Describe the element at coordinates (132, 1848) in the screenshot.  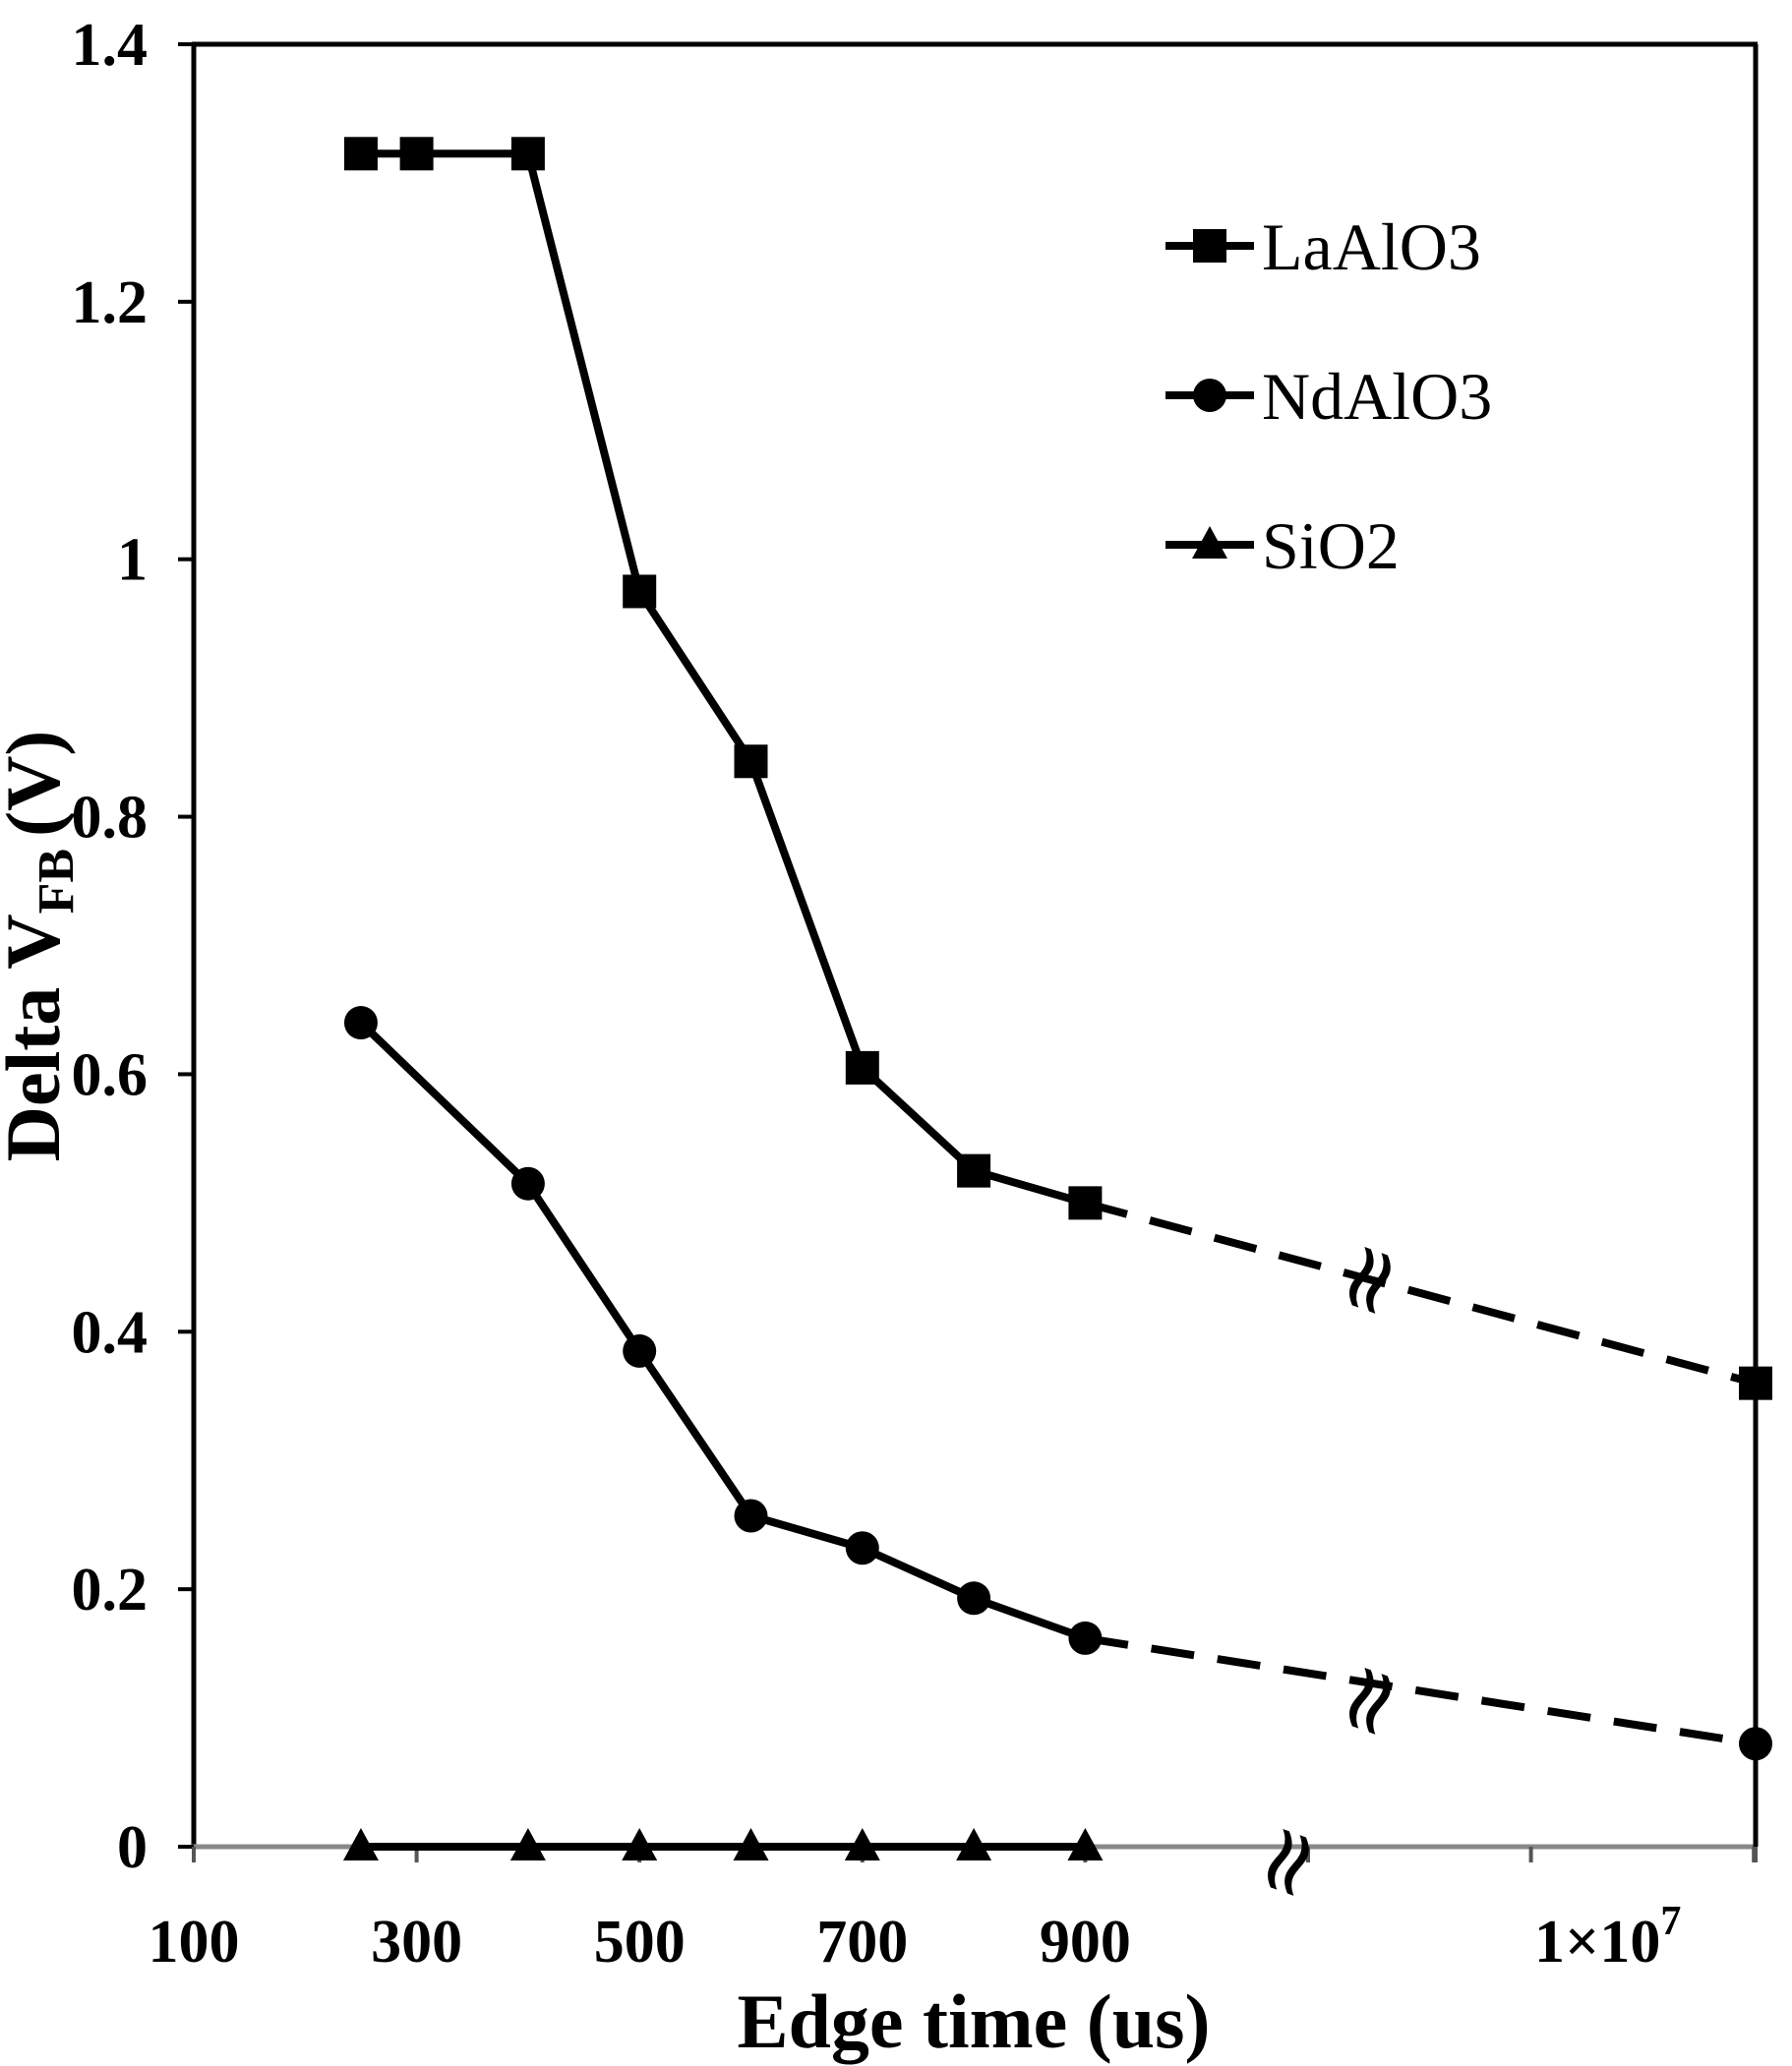
I see `y-tick-label: 0` at that location.